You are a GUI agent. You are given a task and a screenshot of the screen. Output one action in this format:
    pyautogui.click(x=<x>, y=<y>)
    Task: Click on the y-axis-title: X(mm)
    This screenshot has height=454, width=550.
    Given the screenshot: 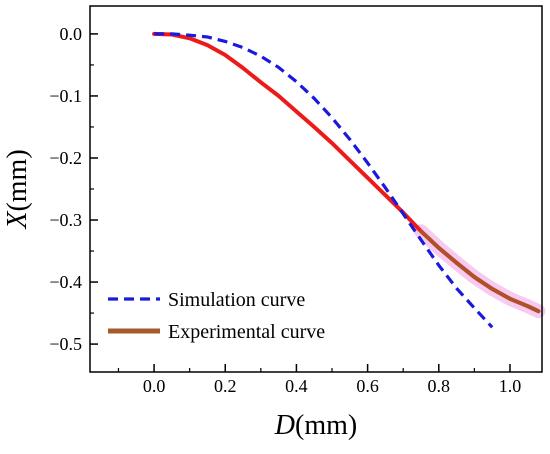 What is the action you would take?
    pyautogui.click(x=17, y=189)
    